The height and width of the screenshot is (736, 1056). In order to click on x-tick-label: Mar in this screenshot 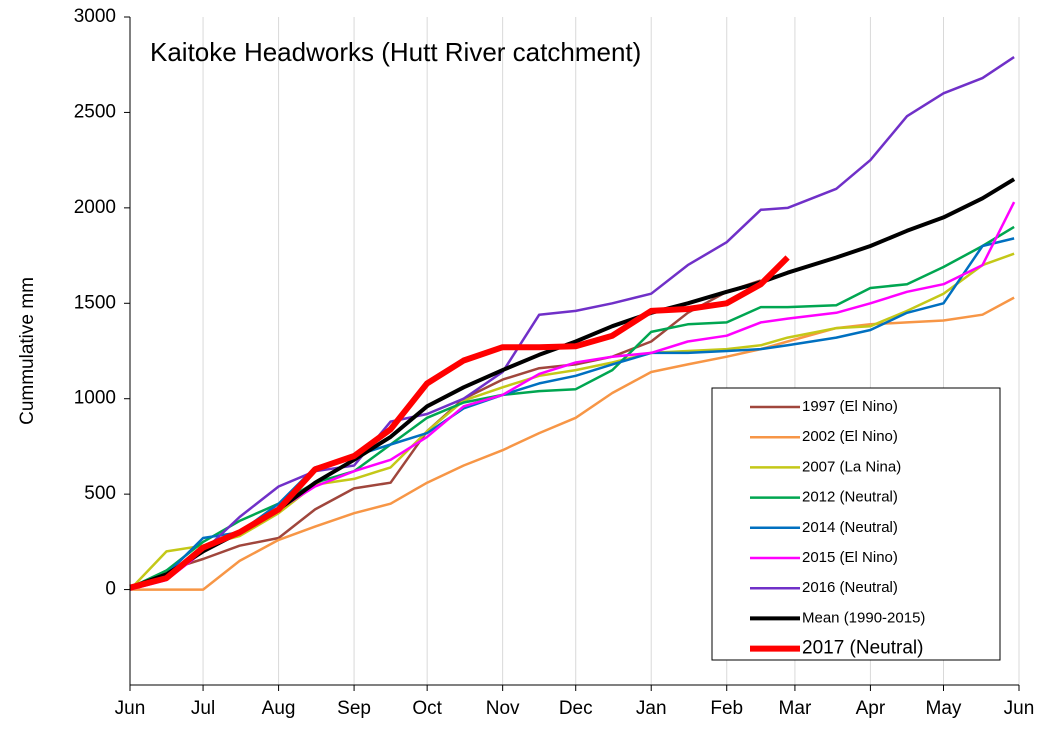, I will do `click(795, 708)`.